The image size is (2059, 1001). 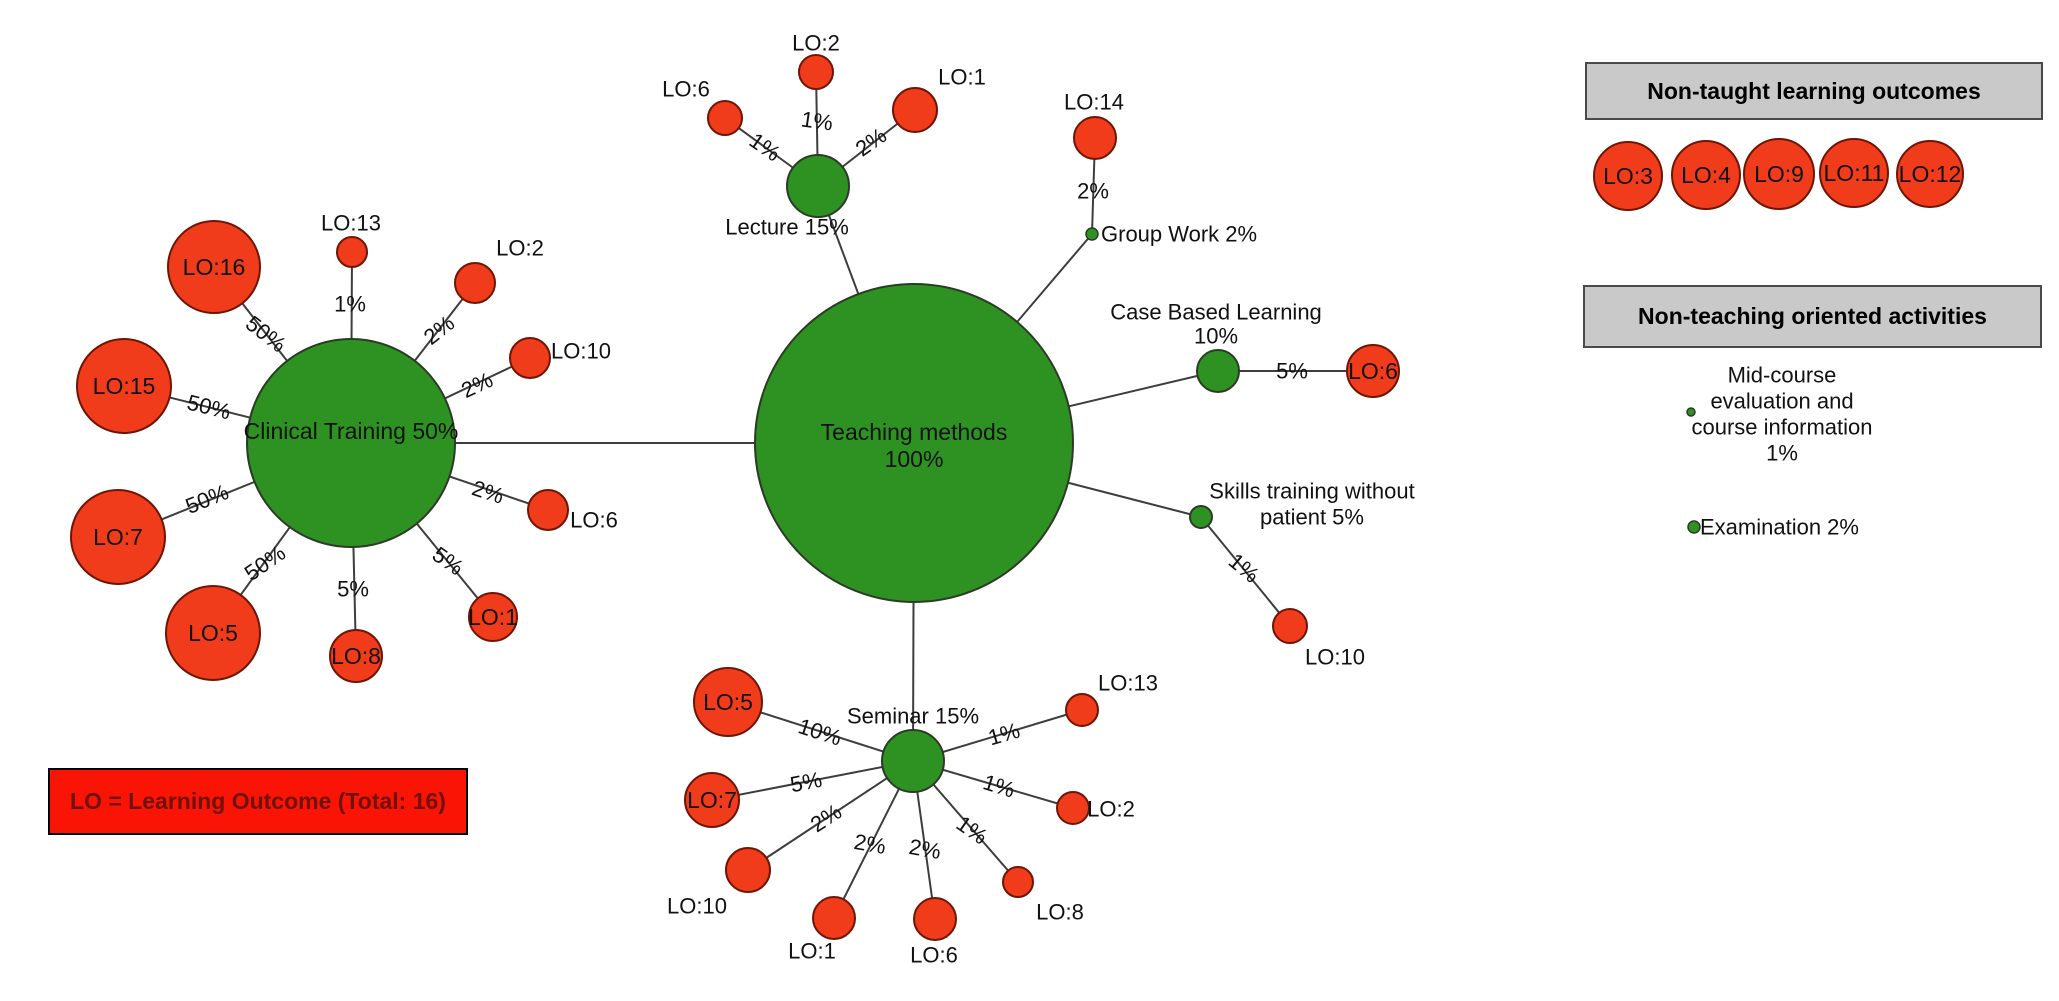 I want to click on ct-lo6-label: LO:6, so click(x=594, y=520).